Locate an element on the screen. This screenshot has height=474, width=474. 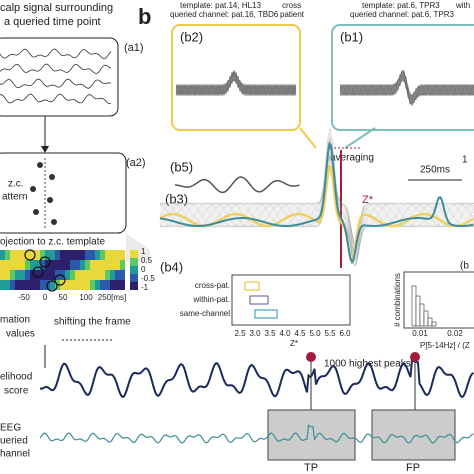
text: patient is located at coordinates (292, 14).